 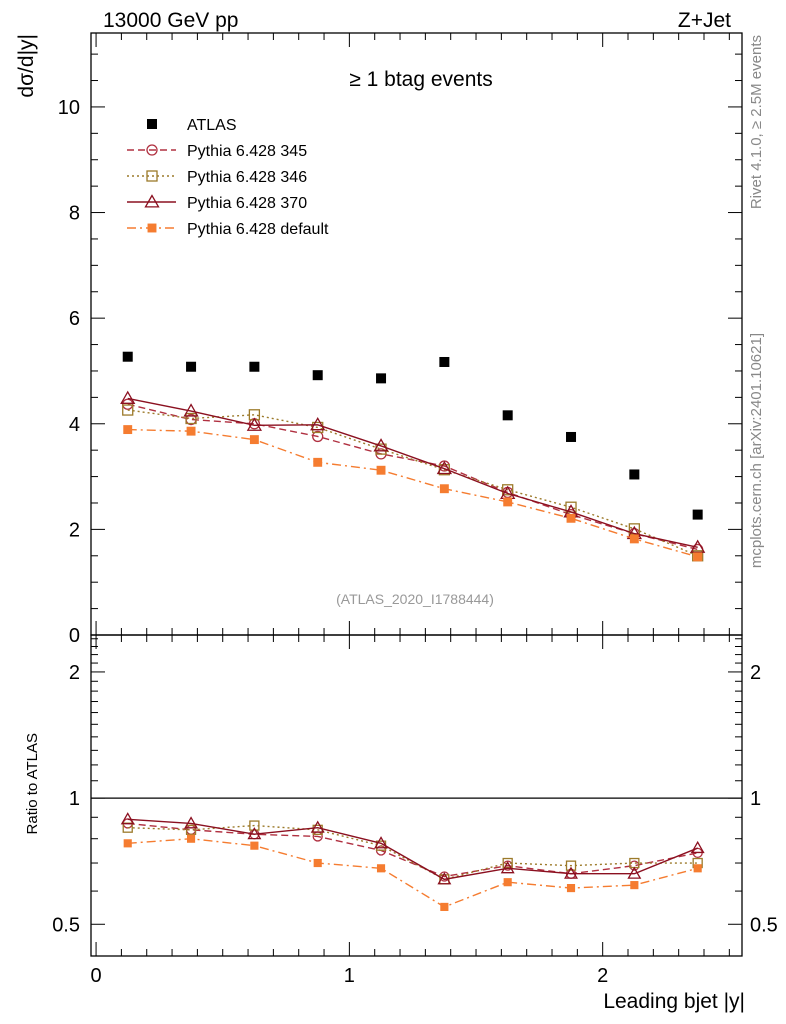 What do you see at coordinates (258, 229) in the screenshot?
I see `legend-pythia-6-428-default-label: Pythia 6.428 default` at bounding box center [258, 229].